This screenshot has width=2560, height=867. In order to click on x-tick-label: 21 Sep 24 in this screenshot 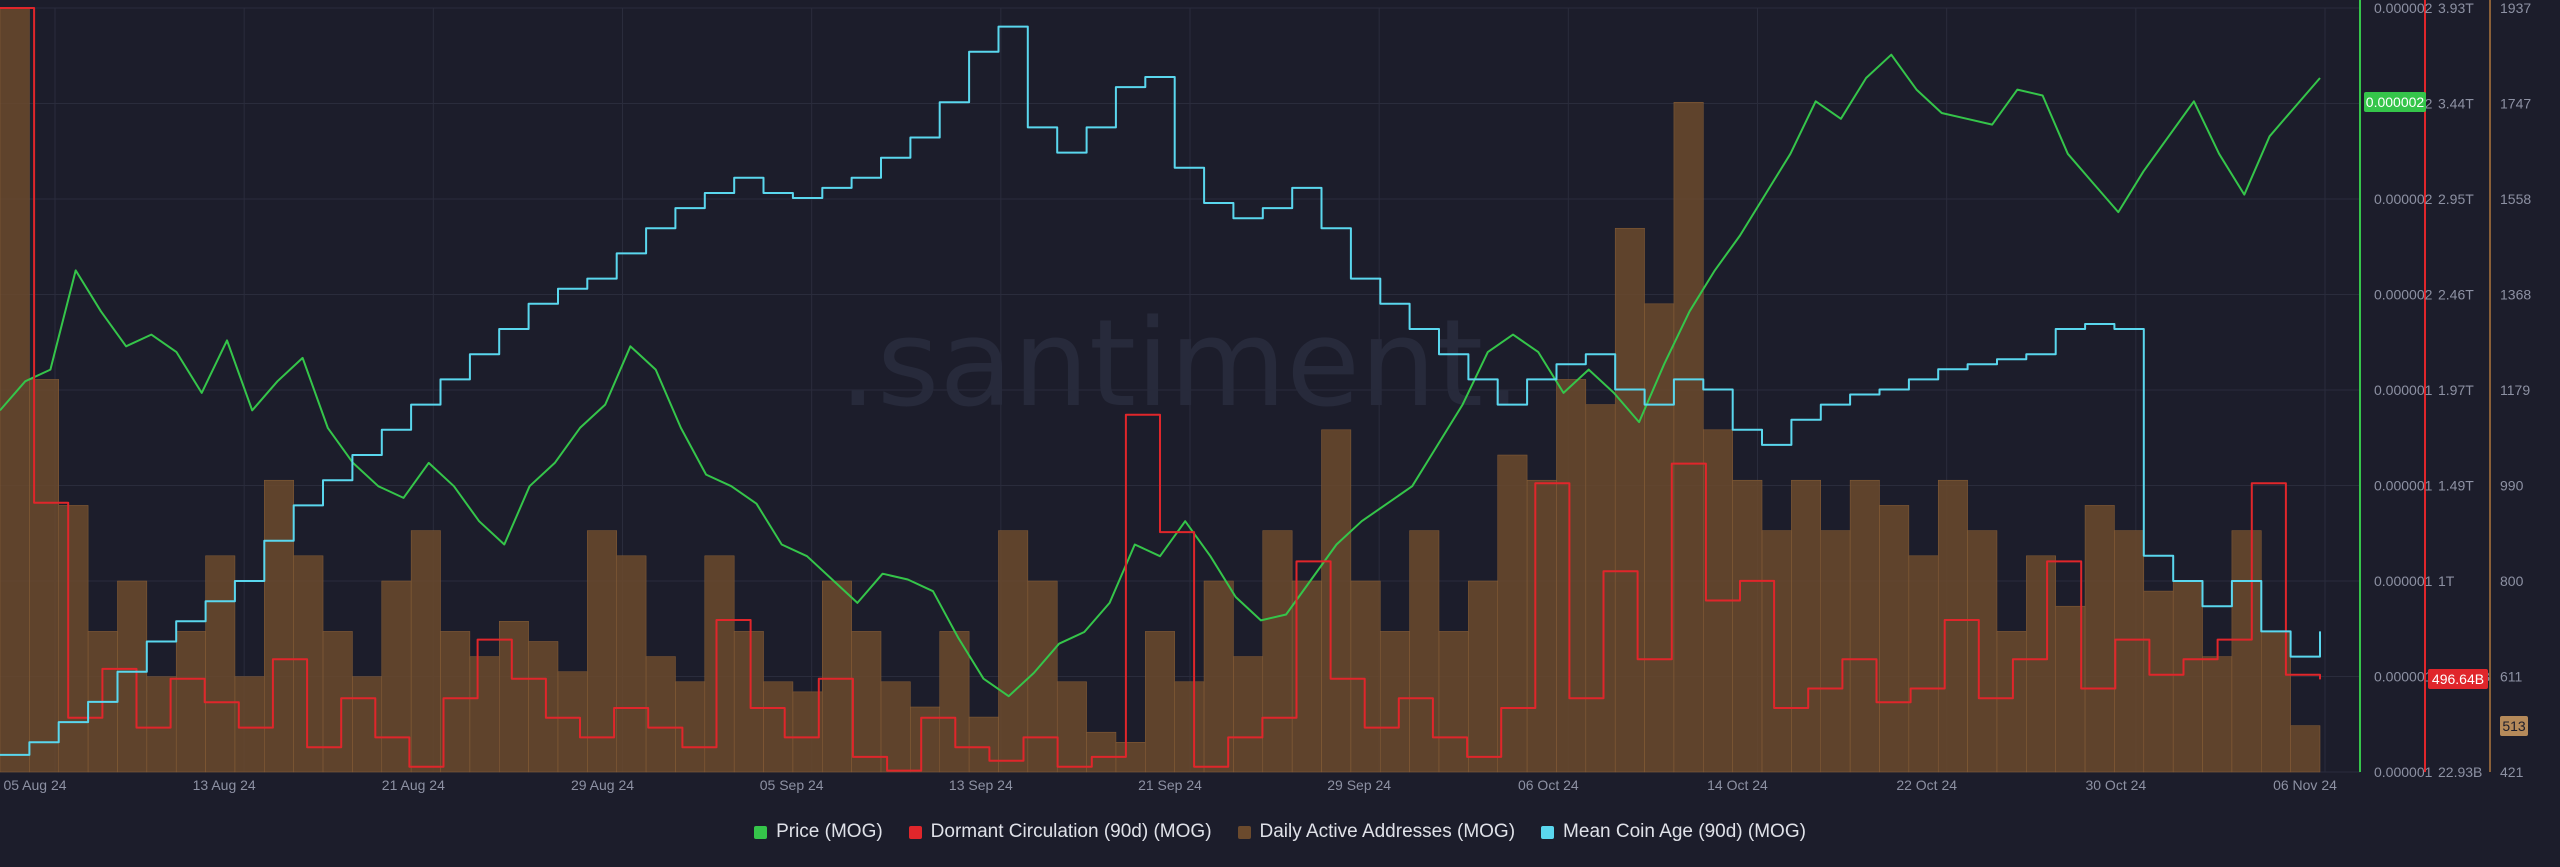, I will do `click(1170, 785)`.